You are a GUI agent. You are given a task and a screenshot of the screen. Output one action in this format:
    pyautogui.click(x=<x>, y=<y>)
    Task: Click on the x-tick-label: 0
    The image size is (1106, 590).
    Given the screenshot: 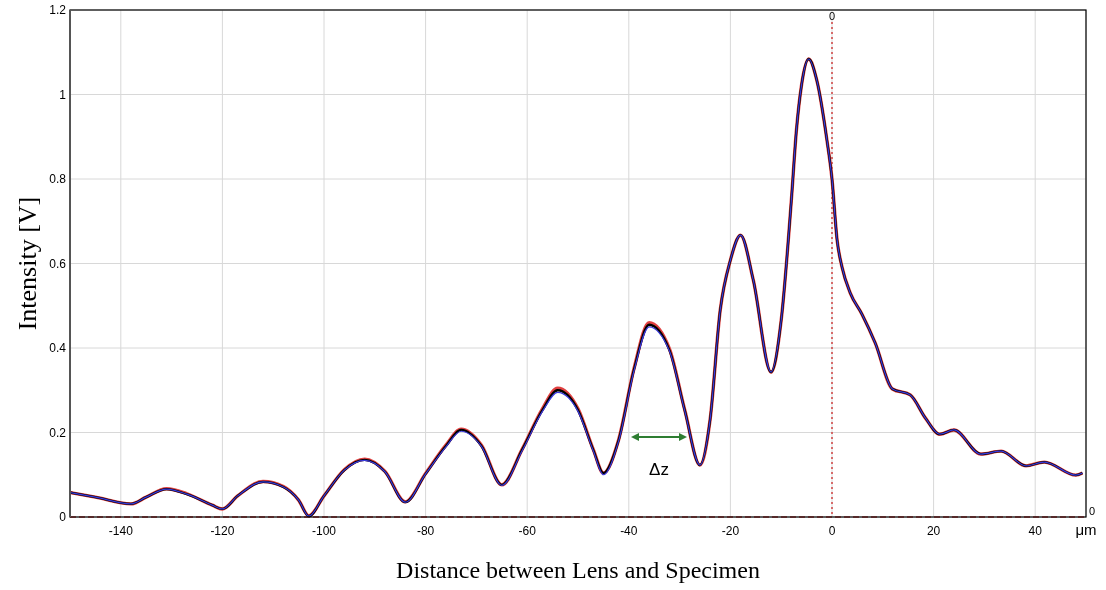 What is the action you would take?
    pyautogui.click(x=832, y=531)
    